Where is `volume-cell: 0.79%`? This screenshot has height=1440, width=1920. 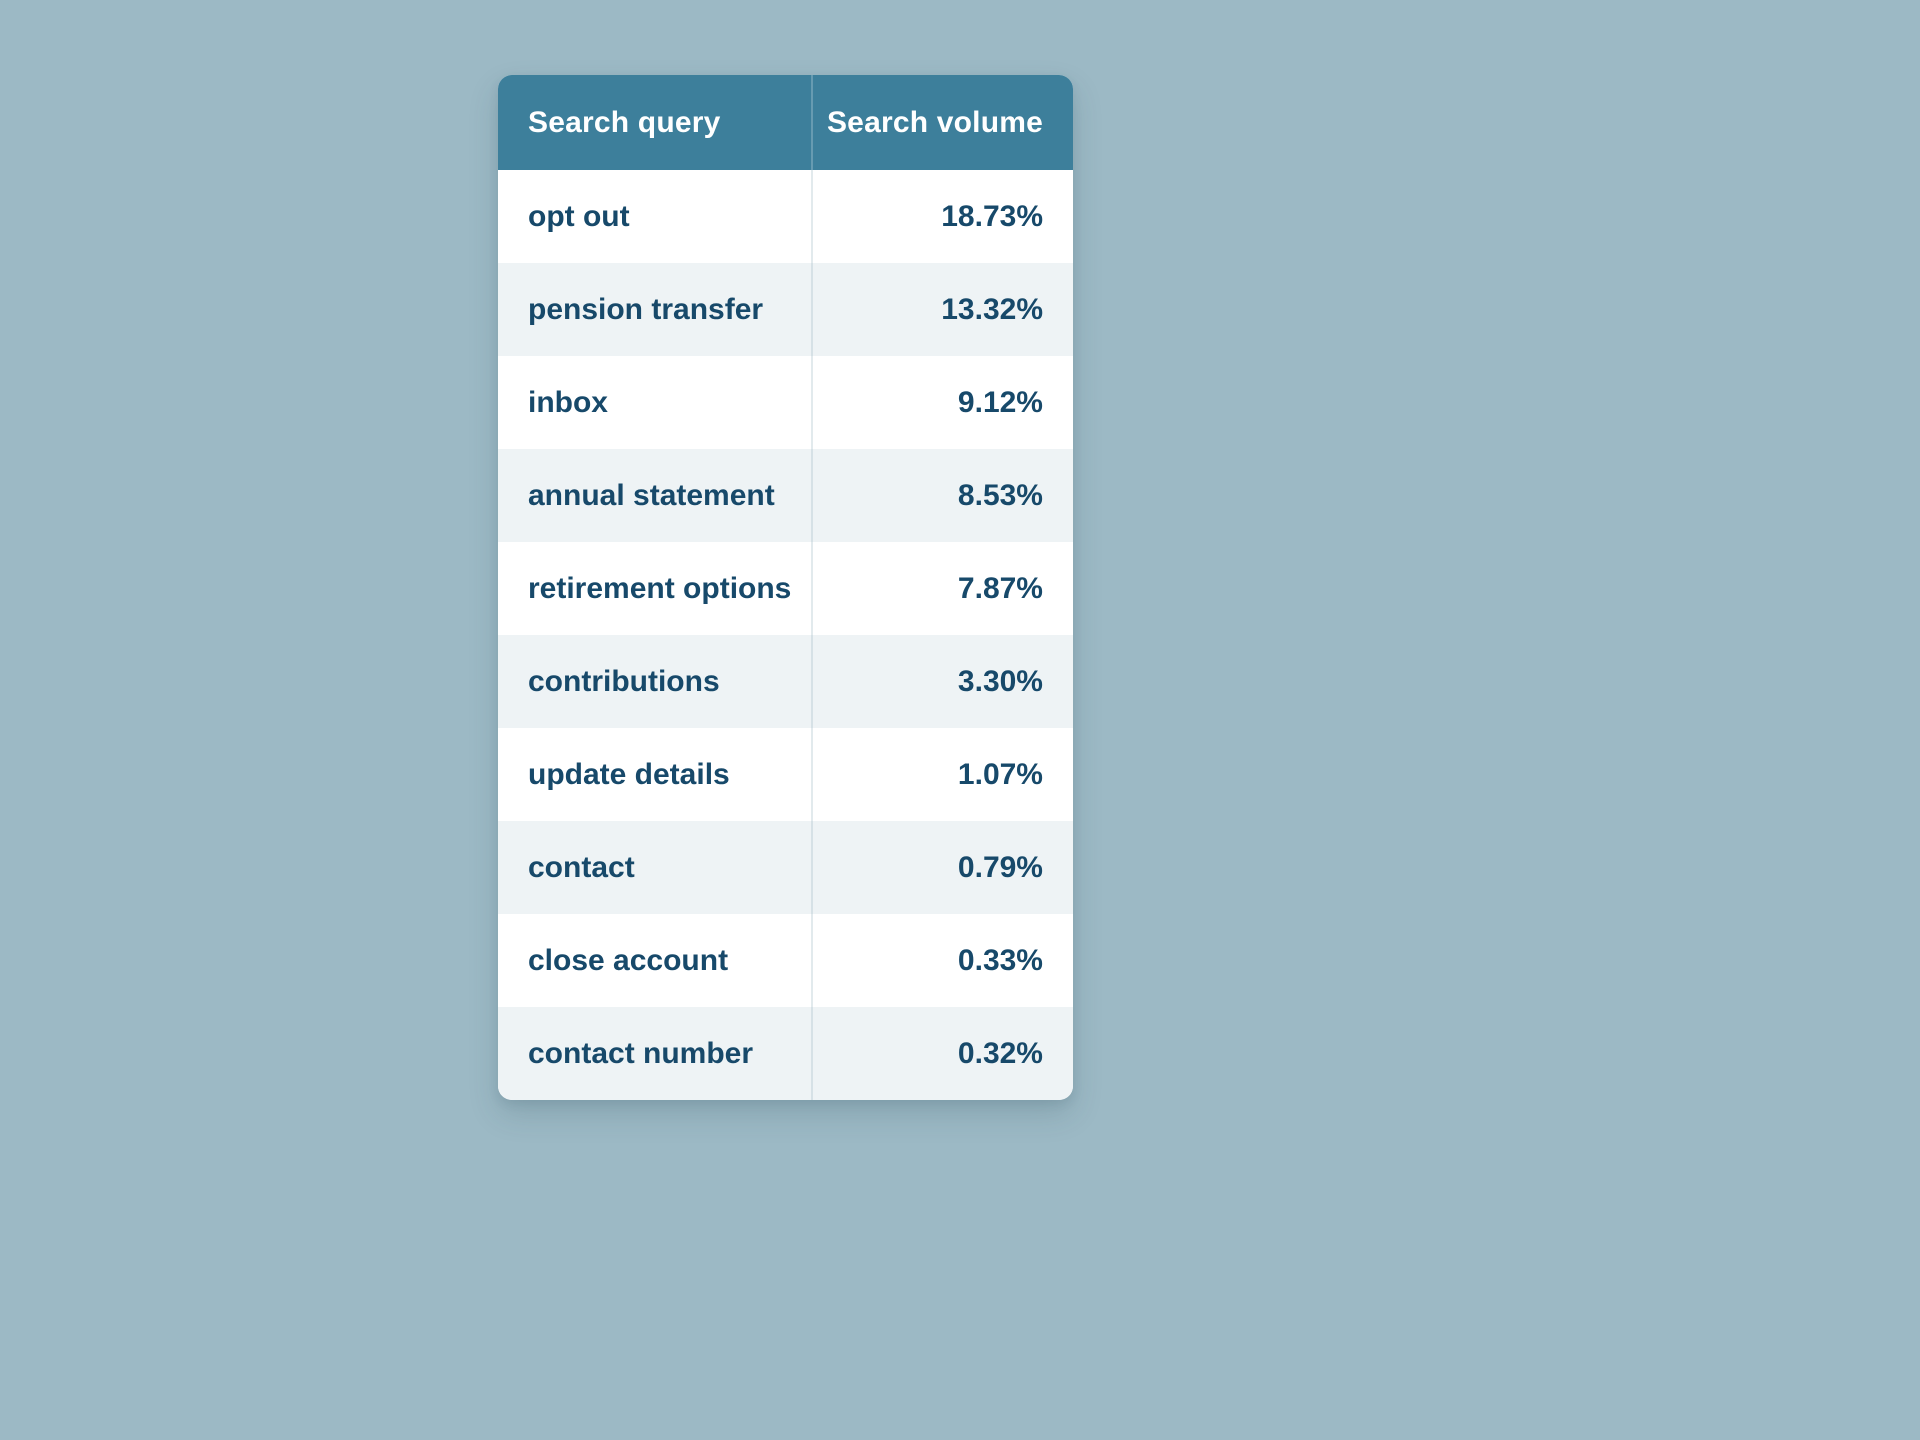
volume-cell: 0.79% is located at coordinates (1000, 867).